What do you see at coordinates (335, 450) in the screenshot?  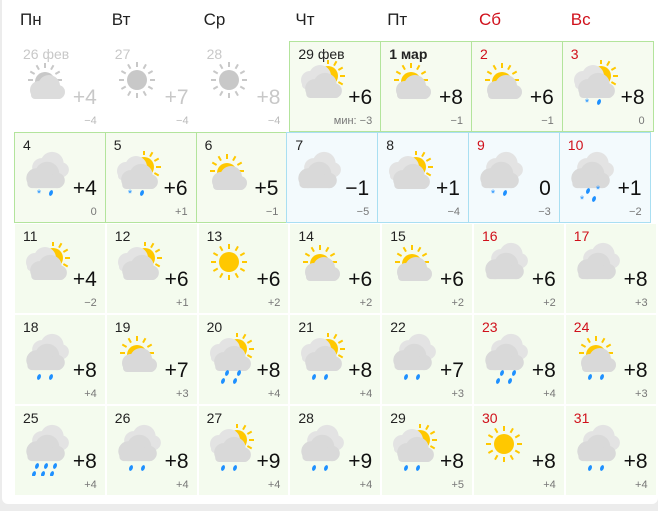 I see `day-cell: 28 +9 +4` at bounding box center [335, 450].